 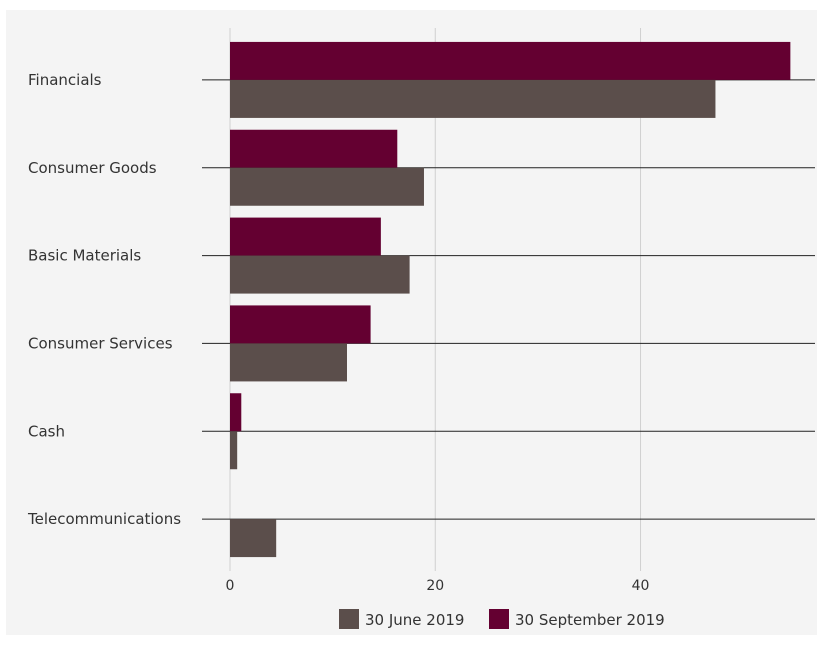 I want to click on legend: 30 June 2019 30 September 2019, so click(x=502, y=619).